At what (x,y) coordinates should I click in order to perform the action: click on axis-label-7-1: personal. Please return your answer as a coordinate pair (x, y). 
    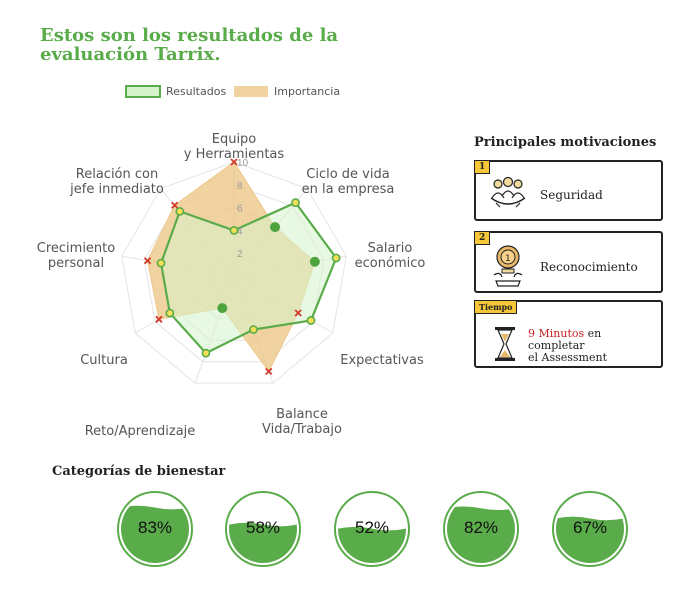
    Looking at the image, I should click on (76, 263).